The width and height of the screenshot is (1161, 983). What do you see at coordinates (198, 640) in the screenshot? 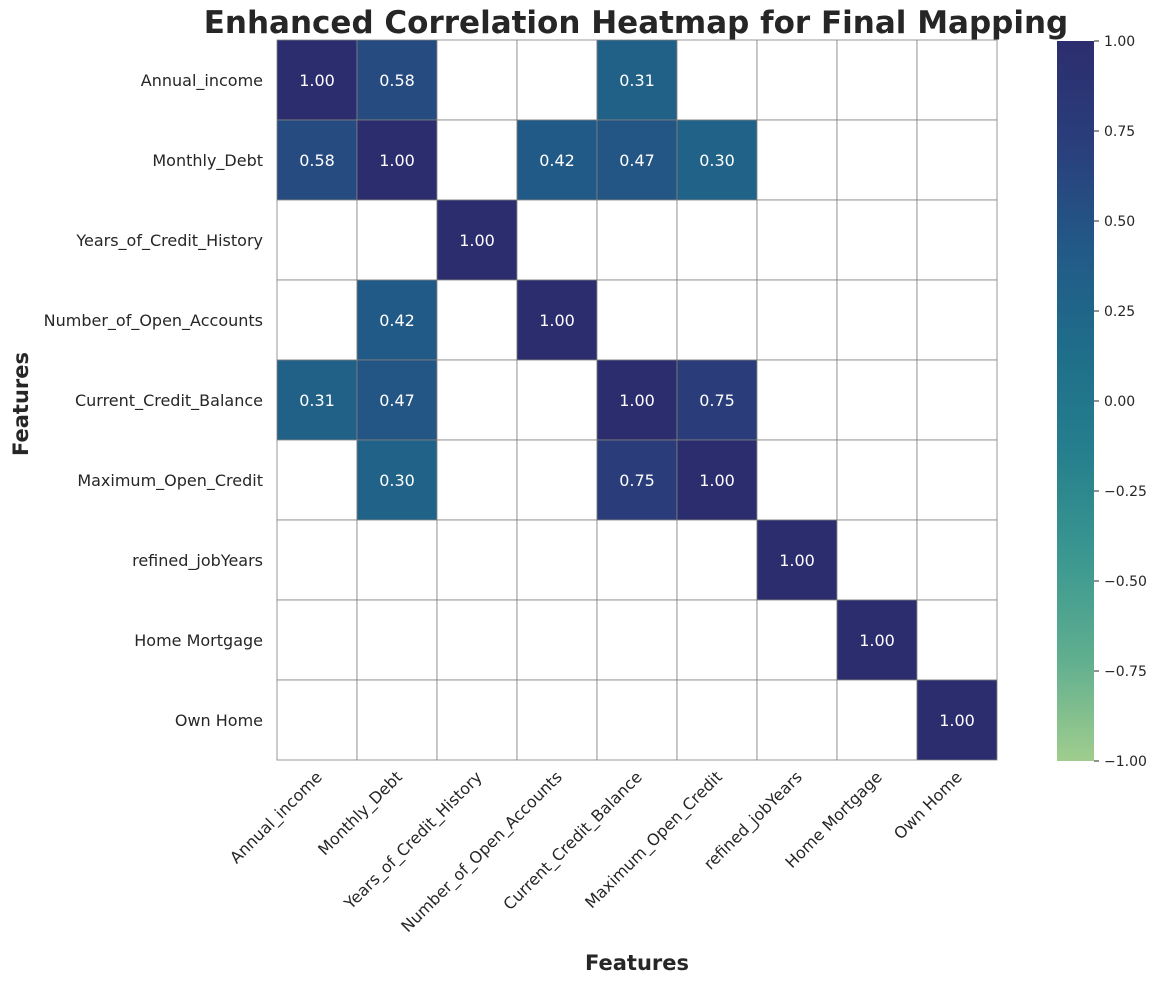
I see `y-tick-label: Home Mortgage` at bounding box center [198, 640].